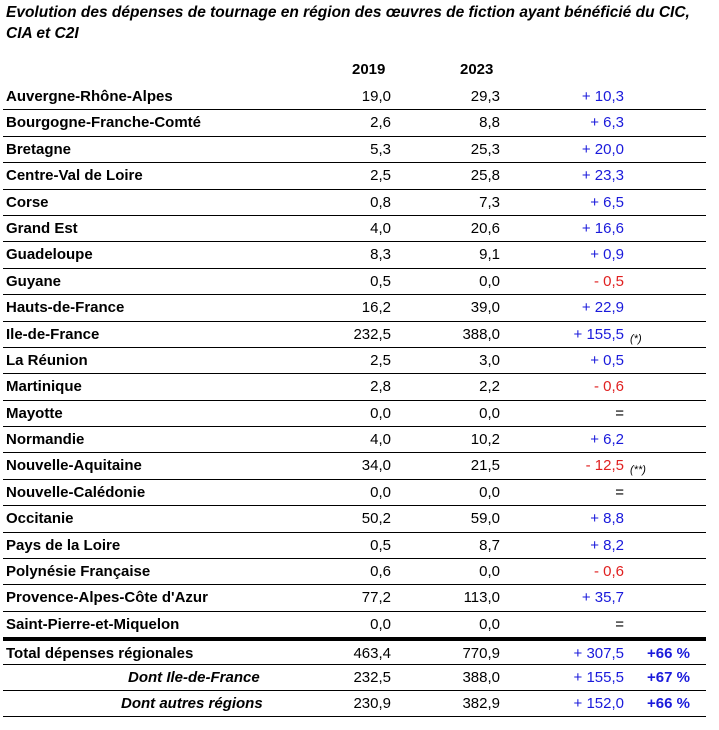 This screenshot has height=730, width=719. What do you see at coordinates (489, 545) in the screenshot?
I see `value-2023: 8,7` at bounding box center [489, 545].